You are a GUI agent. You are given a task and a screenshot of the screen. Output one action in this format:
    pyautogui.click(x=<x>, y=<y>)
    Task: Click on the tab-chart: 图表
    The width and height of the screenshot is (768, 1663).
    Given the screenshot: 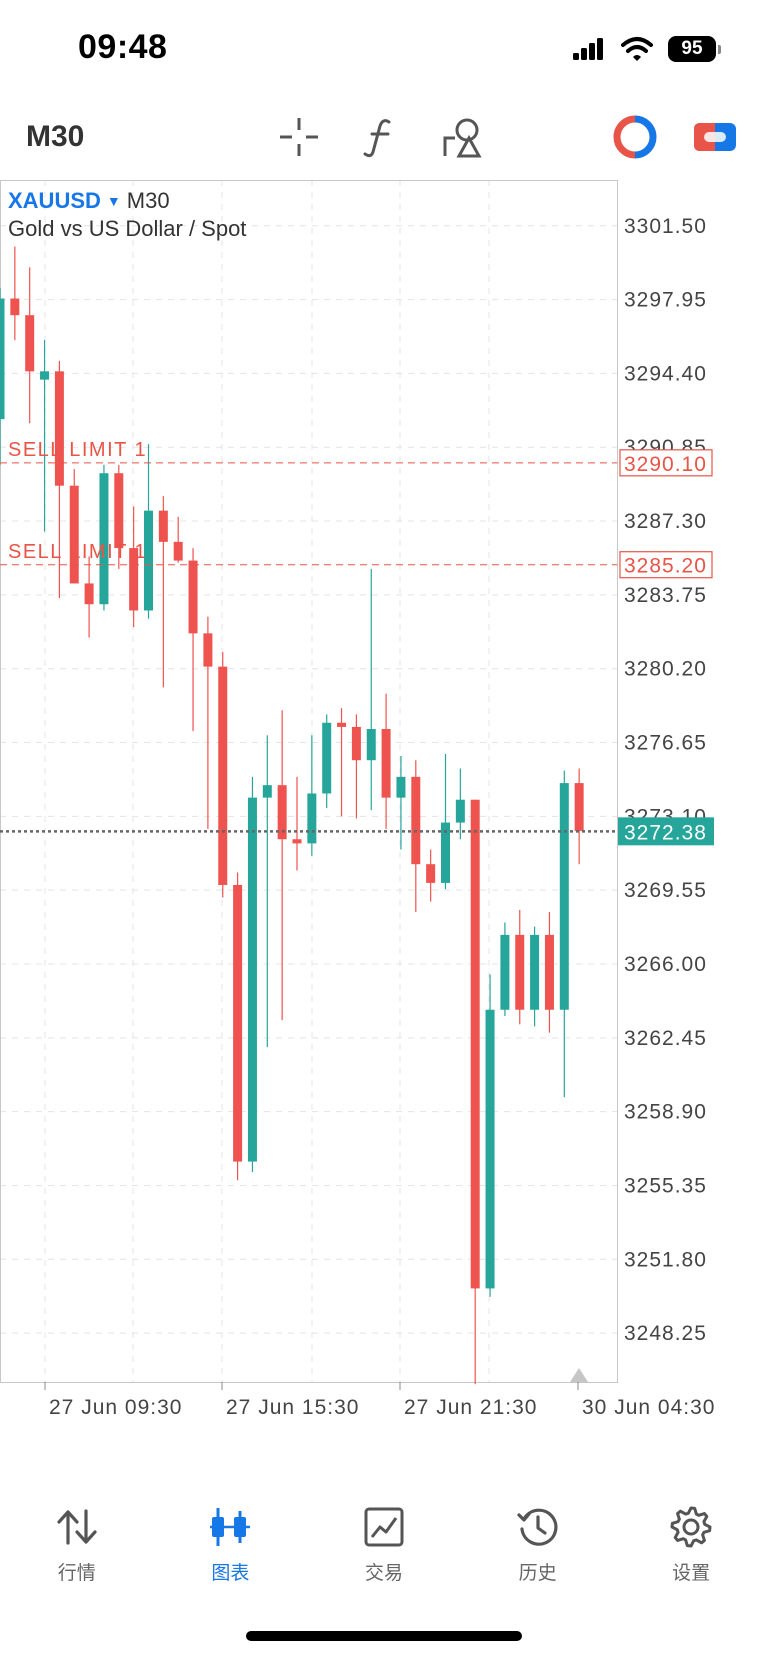 What is the action you would take?
    pyautogui.click(x=231, y=1545)
    